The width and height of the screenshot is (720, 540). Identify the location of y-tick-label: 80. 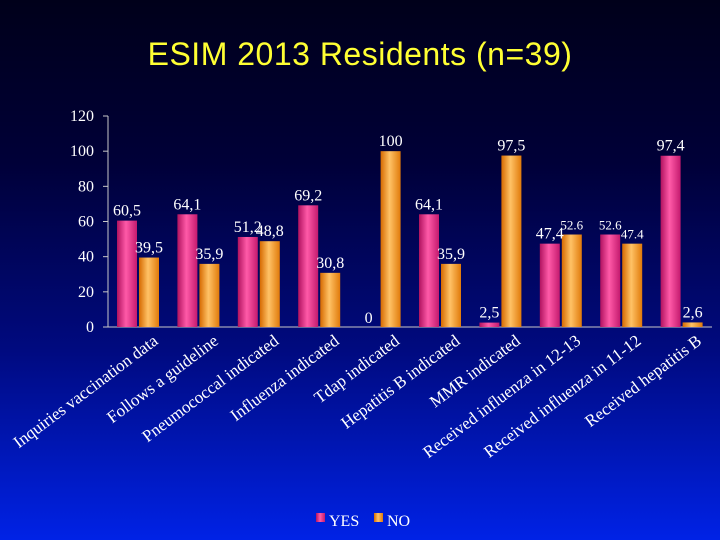
(86, 186).